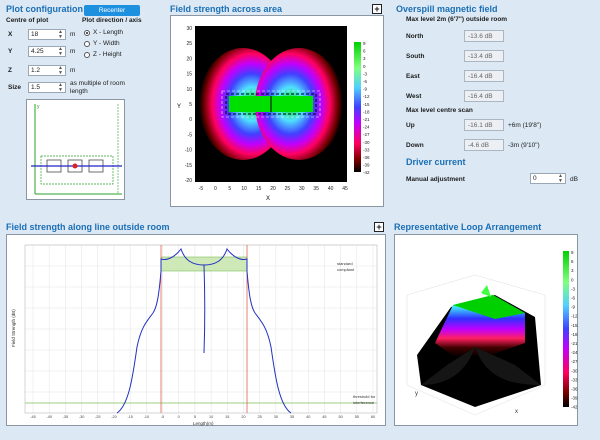 This screenshot has width=600, height=440. I want to click on x-tick-label: 60, so click(373, 417).